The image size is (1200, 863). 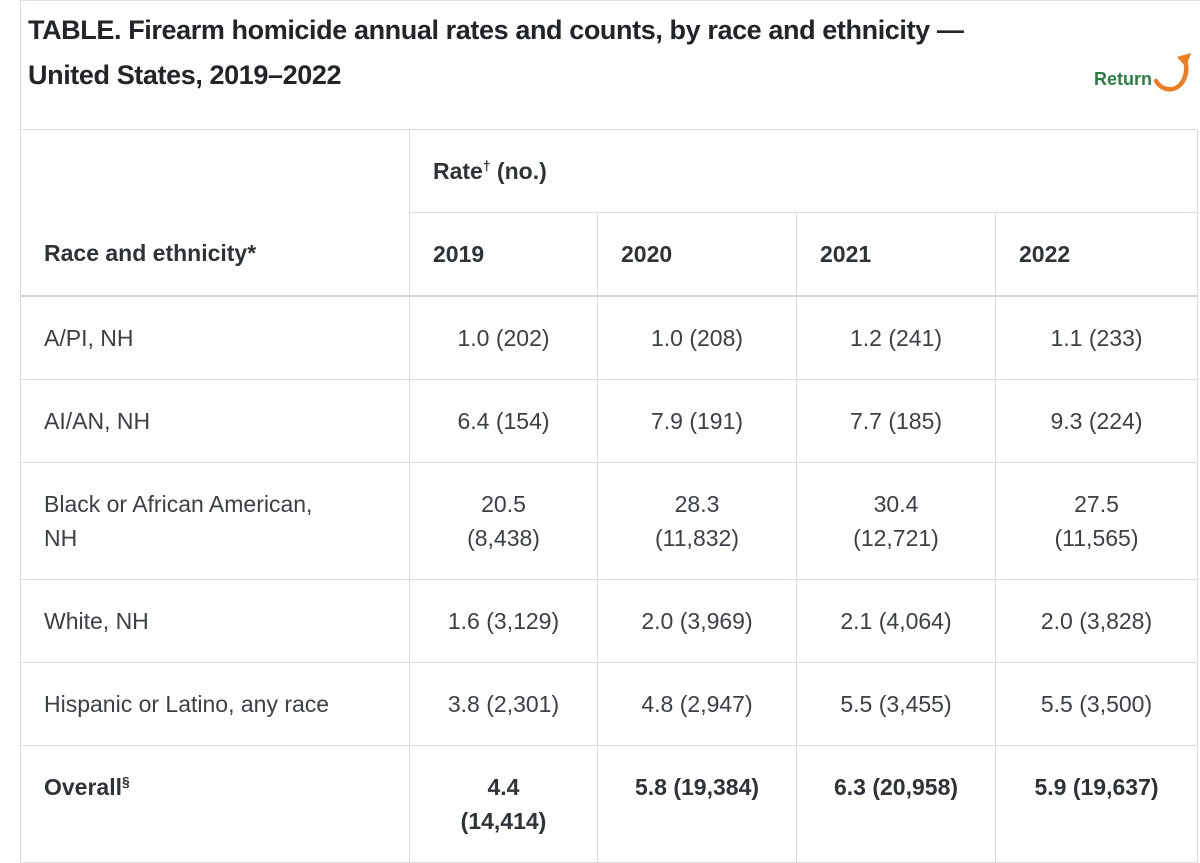 I want to click on value-cell: 2.0 (3,828), so click(x=1096, y=621).